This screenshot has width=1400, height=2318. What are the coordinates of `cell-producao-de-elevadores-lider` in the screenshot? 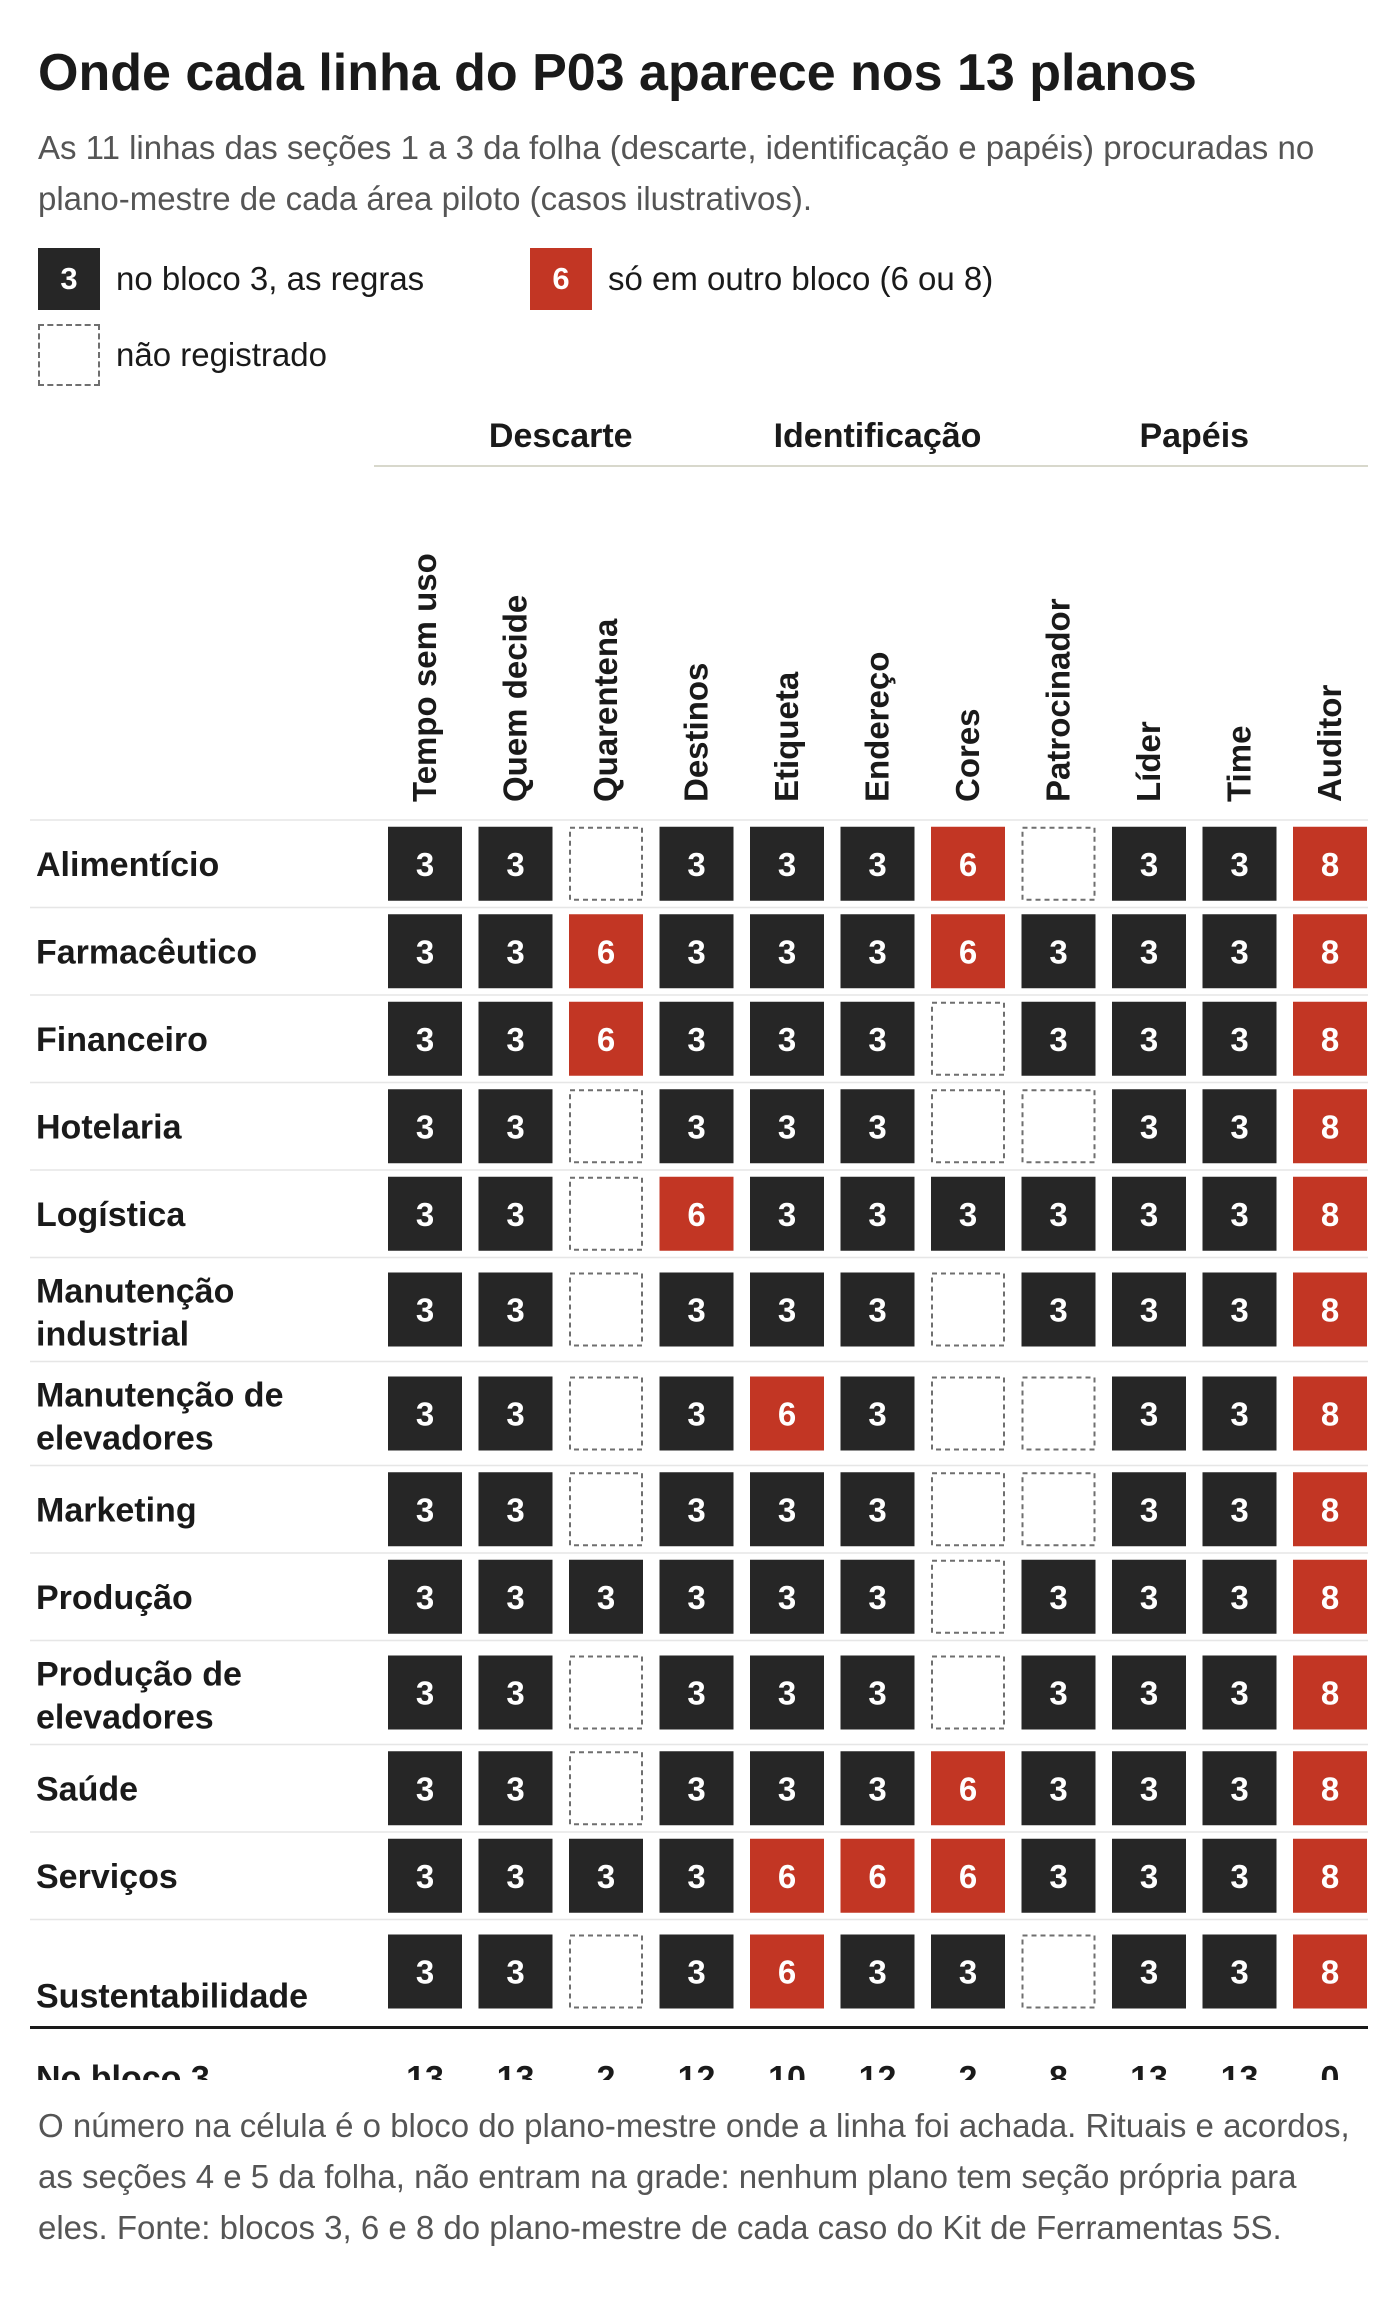 It's located at (1149, 1692).